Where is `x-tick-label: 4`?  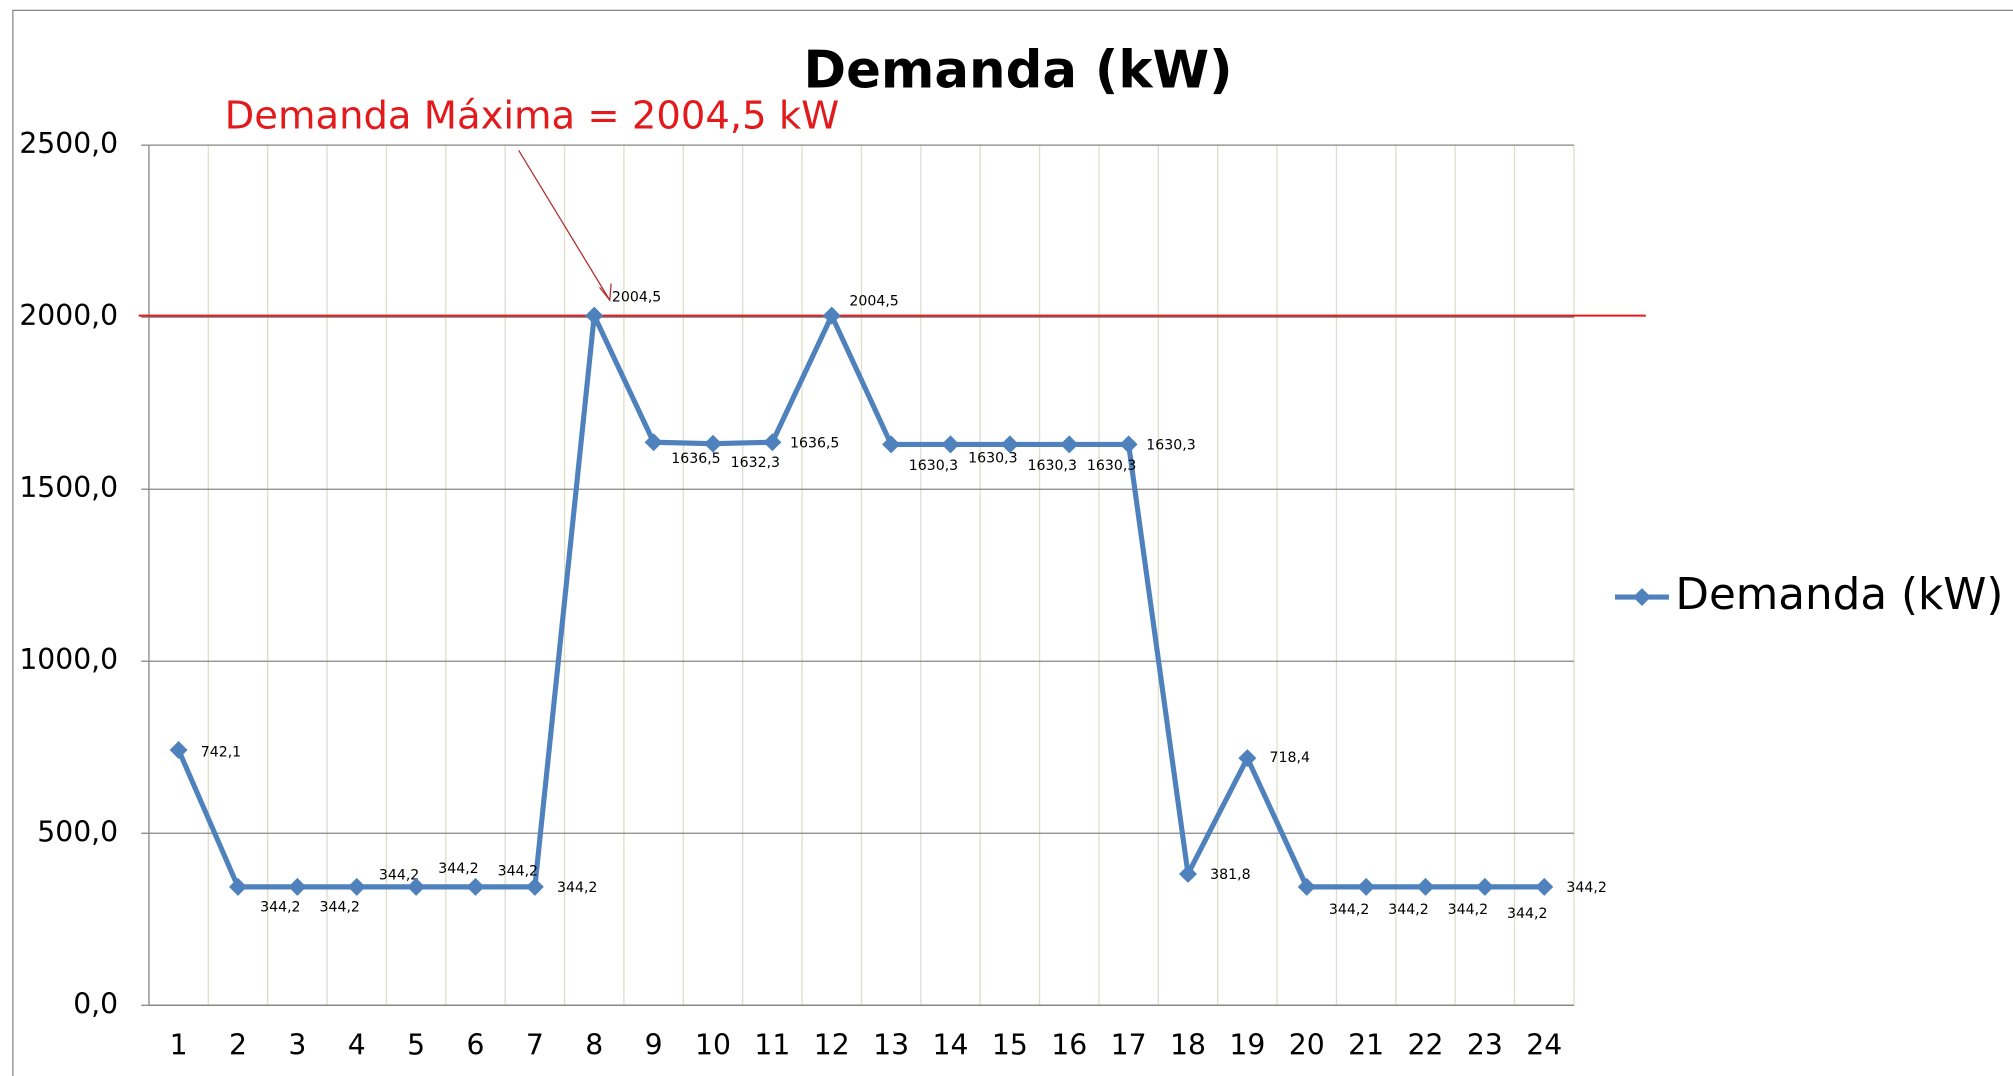 x-tick-label: 4 is located at coordinates (357, 1044).